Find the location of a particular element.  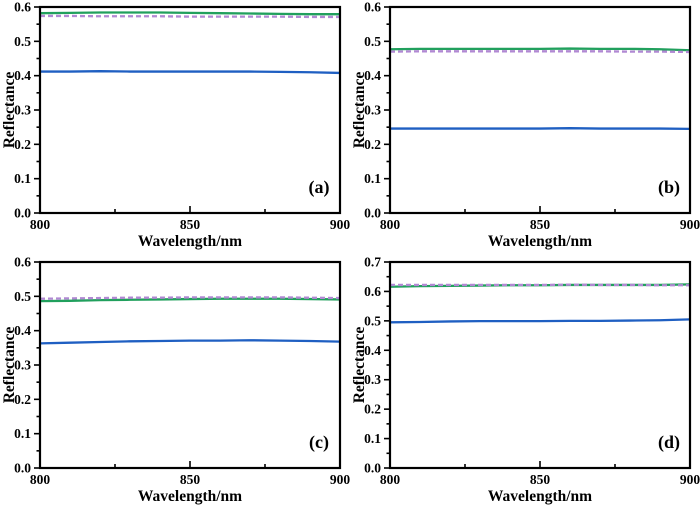

panel-label: (a) is located at coordinates (319, 187).